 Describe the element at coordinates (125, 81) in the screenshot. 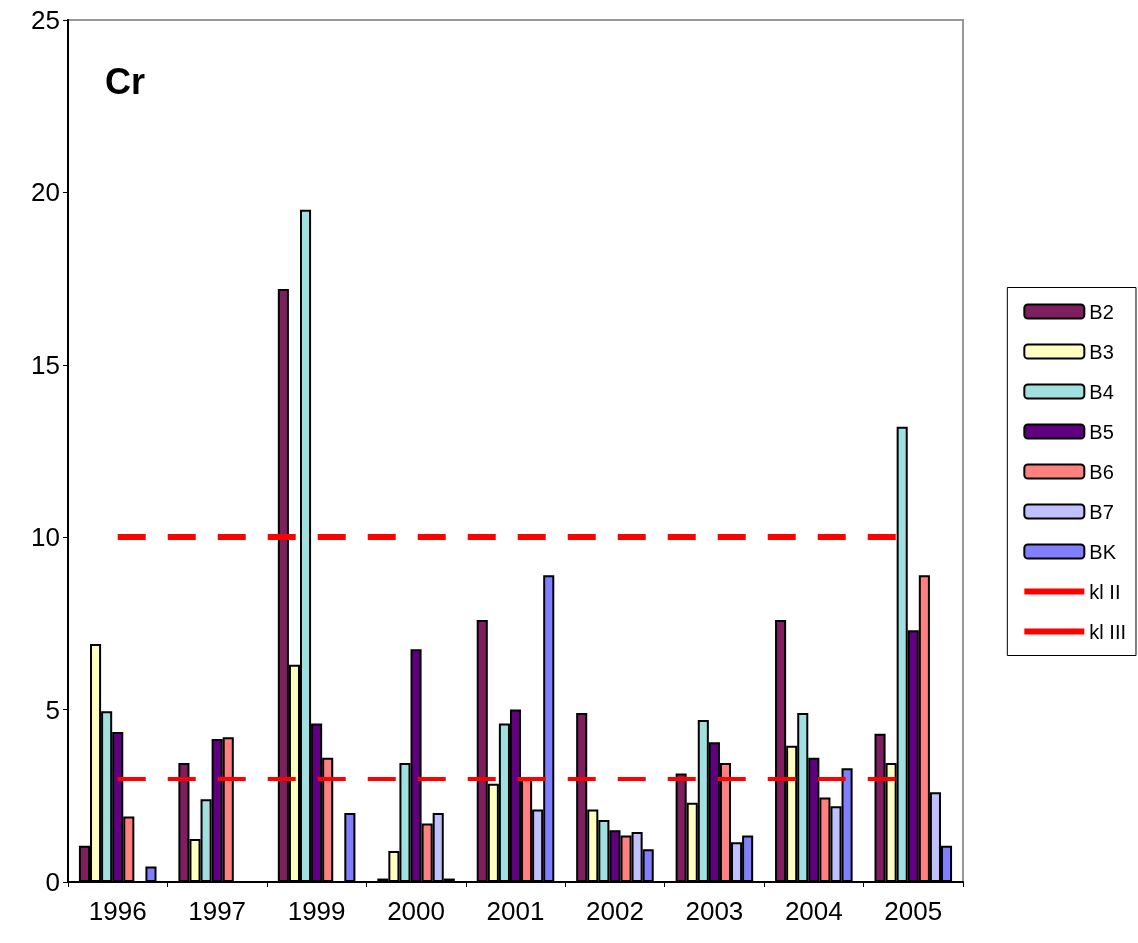

I see `text: Cr` at that location.